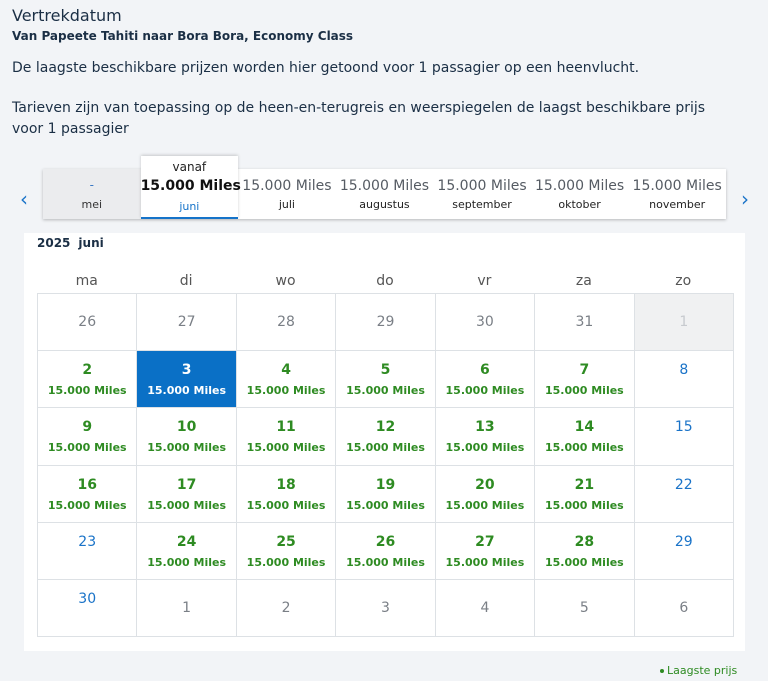 Image resolution: width=768 pixels, height=681 pixels. What do you see at coordinates (87, 484) in the screenshot?
I see `date-number: 16` at bounding box center [87, 484].